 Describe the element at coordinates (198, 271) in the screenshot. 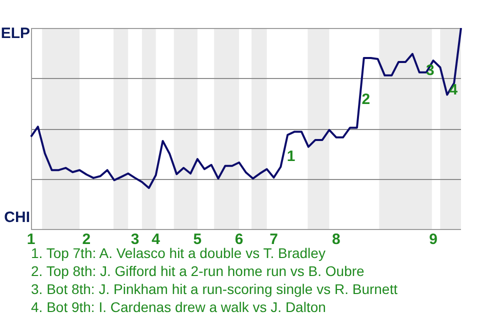

I see `text: 2. Top 8th: J. Gifford hit a 2-run home run vs B. Oubre` at that location.